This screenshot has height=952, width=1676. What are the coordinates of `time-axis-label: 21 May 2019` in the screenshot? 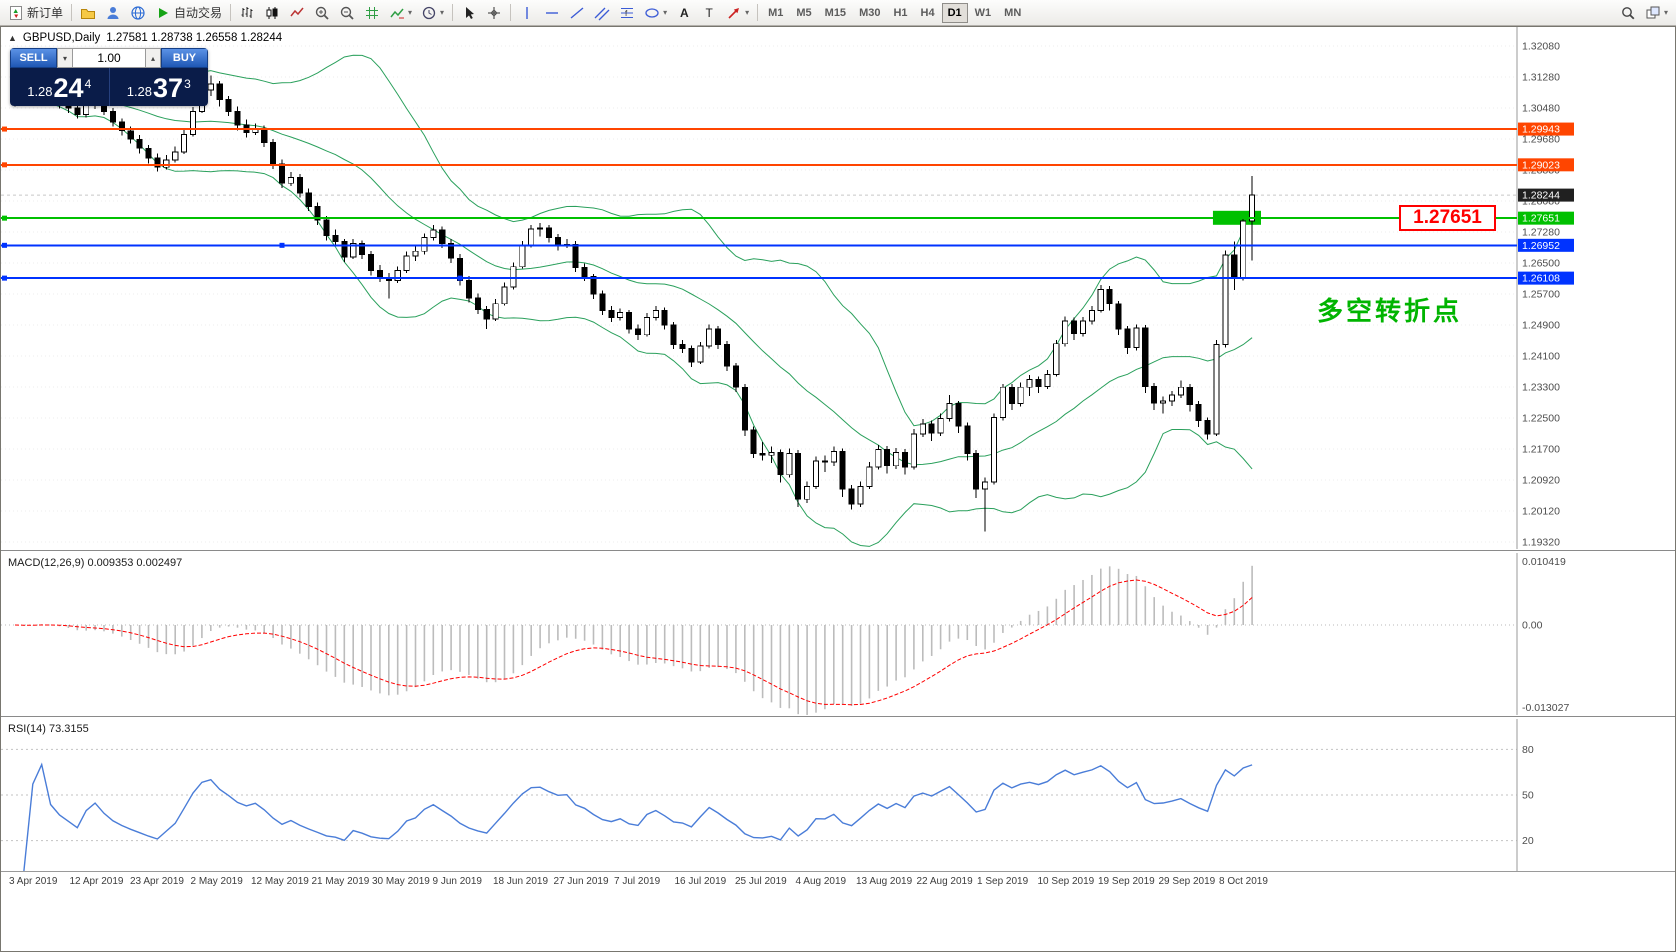 It's located at (340, 881).